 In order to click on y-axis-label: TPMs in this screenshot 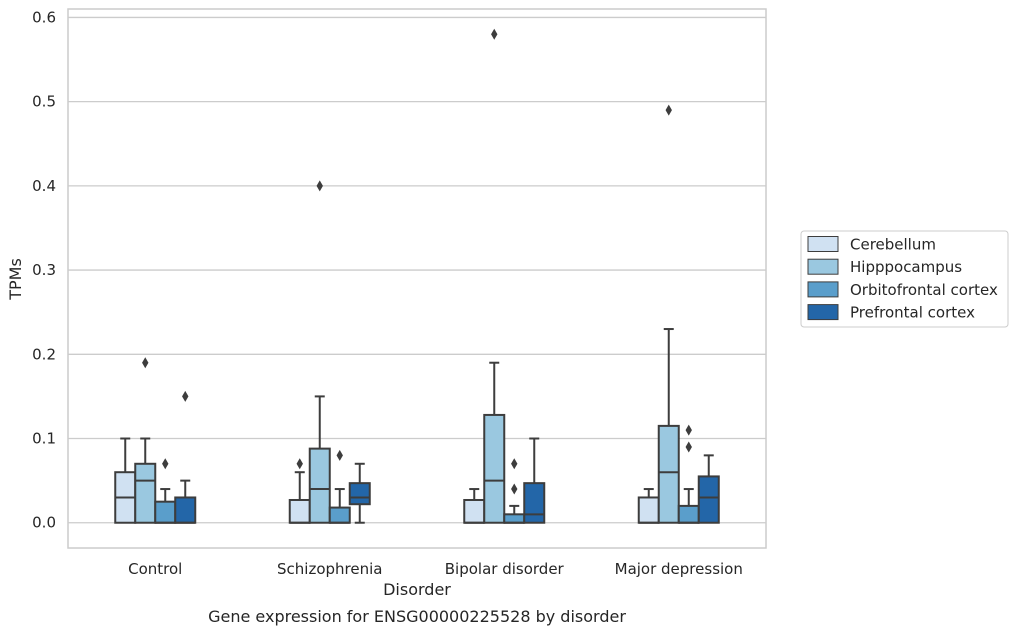, I will do `click(15, 279)`.